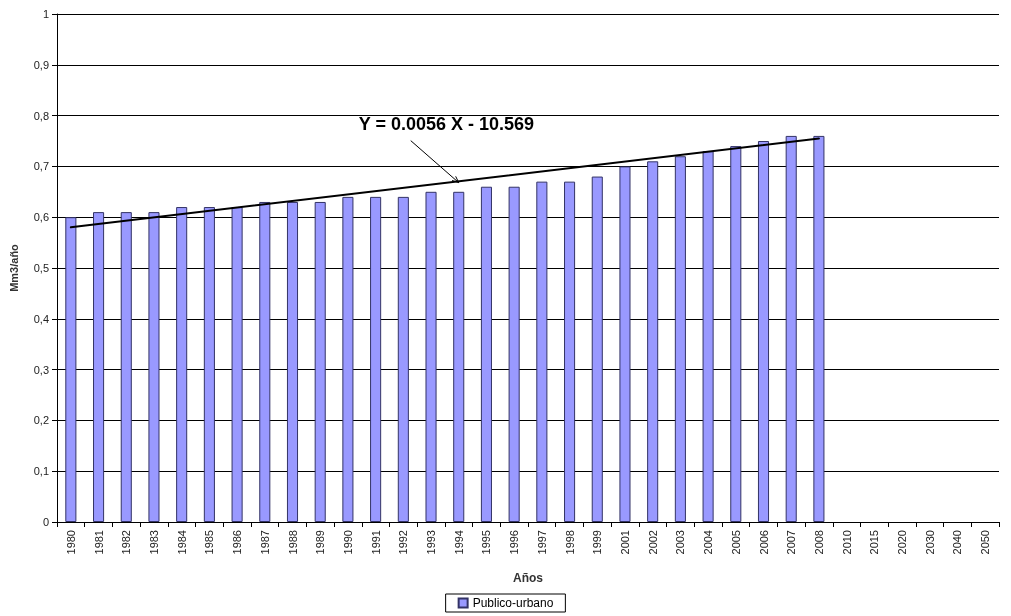 This screenshot has height=616, width=1011. Describe the element at coordinates (41, 166) in the screenshot. I see `y-tick-label: 0,7` at that location.